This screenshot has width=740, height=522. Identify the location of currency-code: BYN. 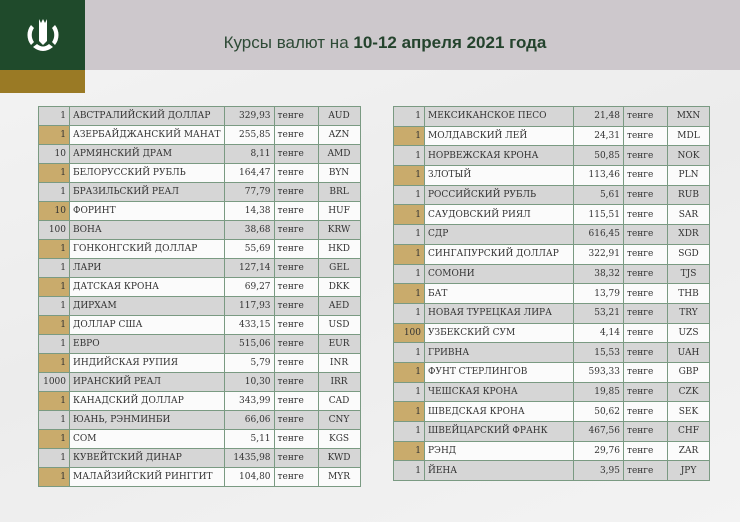
(339, 173).